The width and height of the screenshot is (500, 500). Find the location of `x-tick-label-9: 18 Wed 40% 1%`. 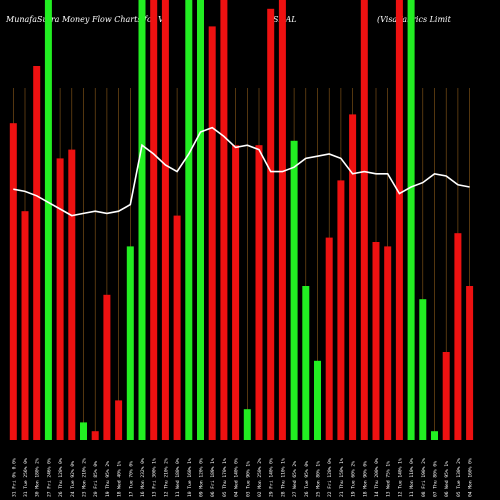

x-tick-label-9: 18 Wed 40% 1% is located at coordinates (120, 479).